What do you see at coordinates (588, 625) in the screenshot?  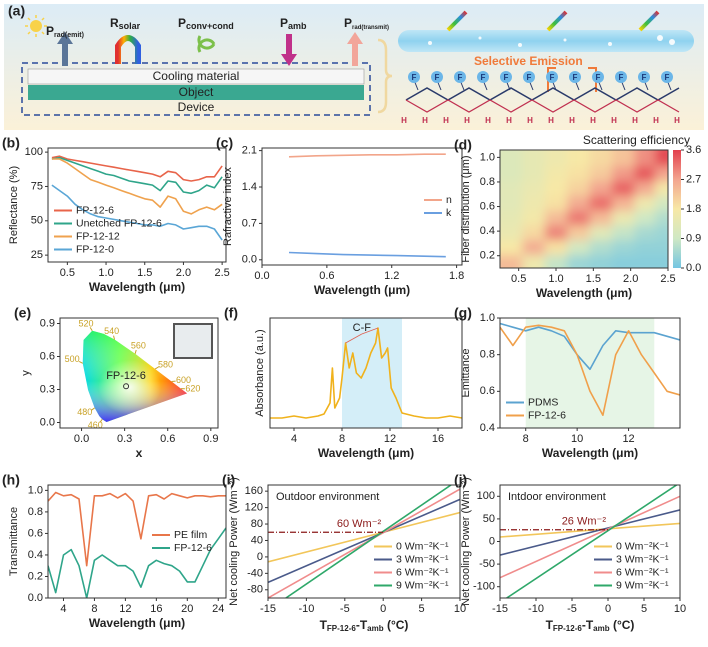 I see `x-axis-label-part: -T` at bounding box center [588, 625].